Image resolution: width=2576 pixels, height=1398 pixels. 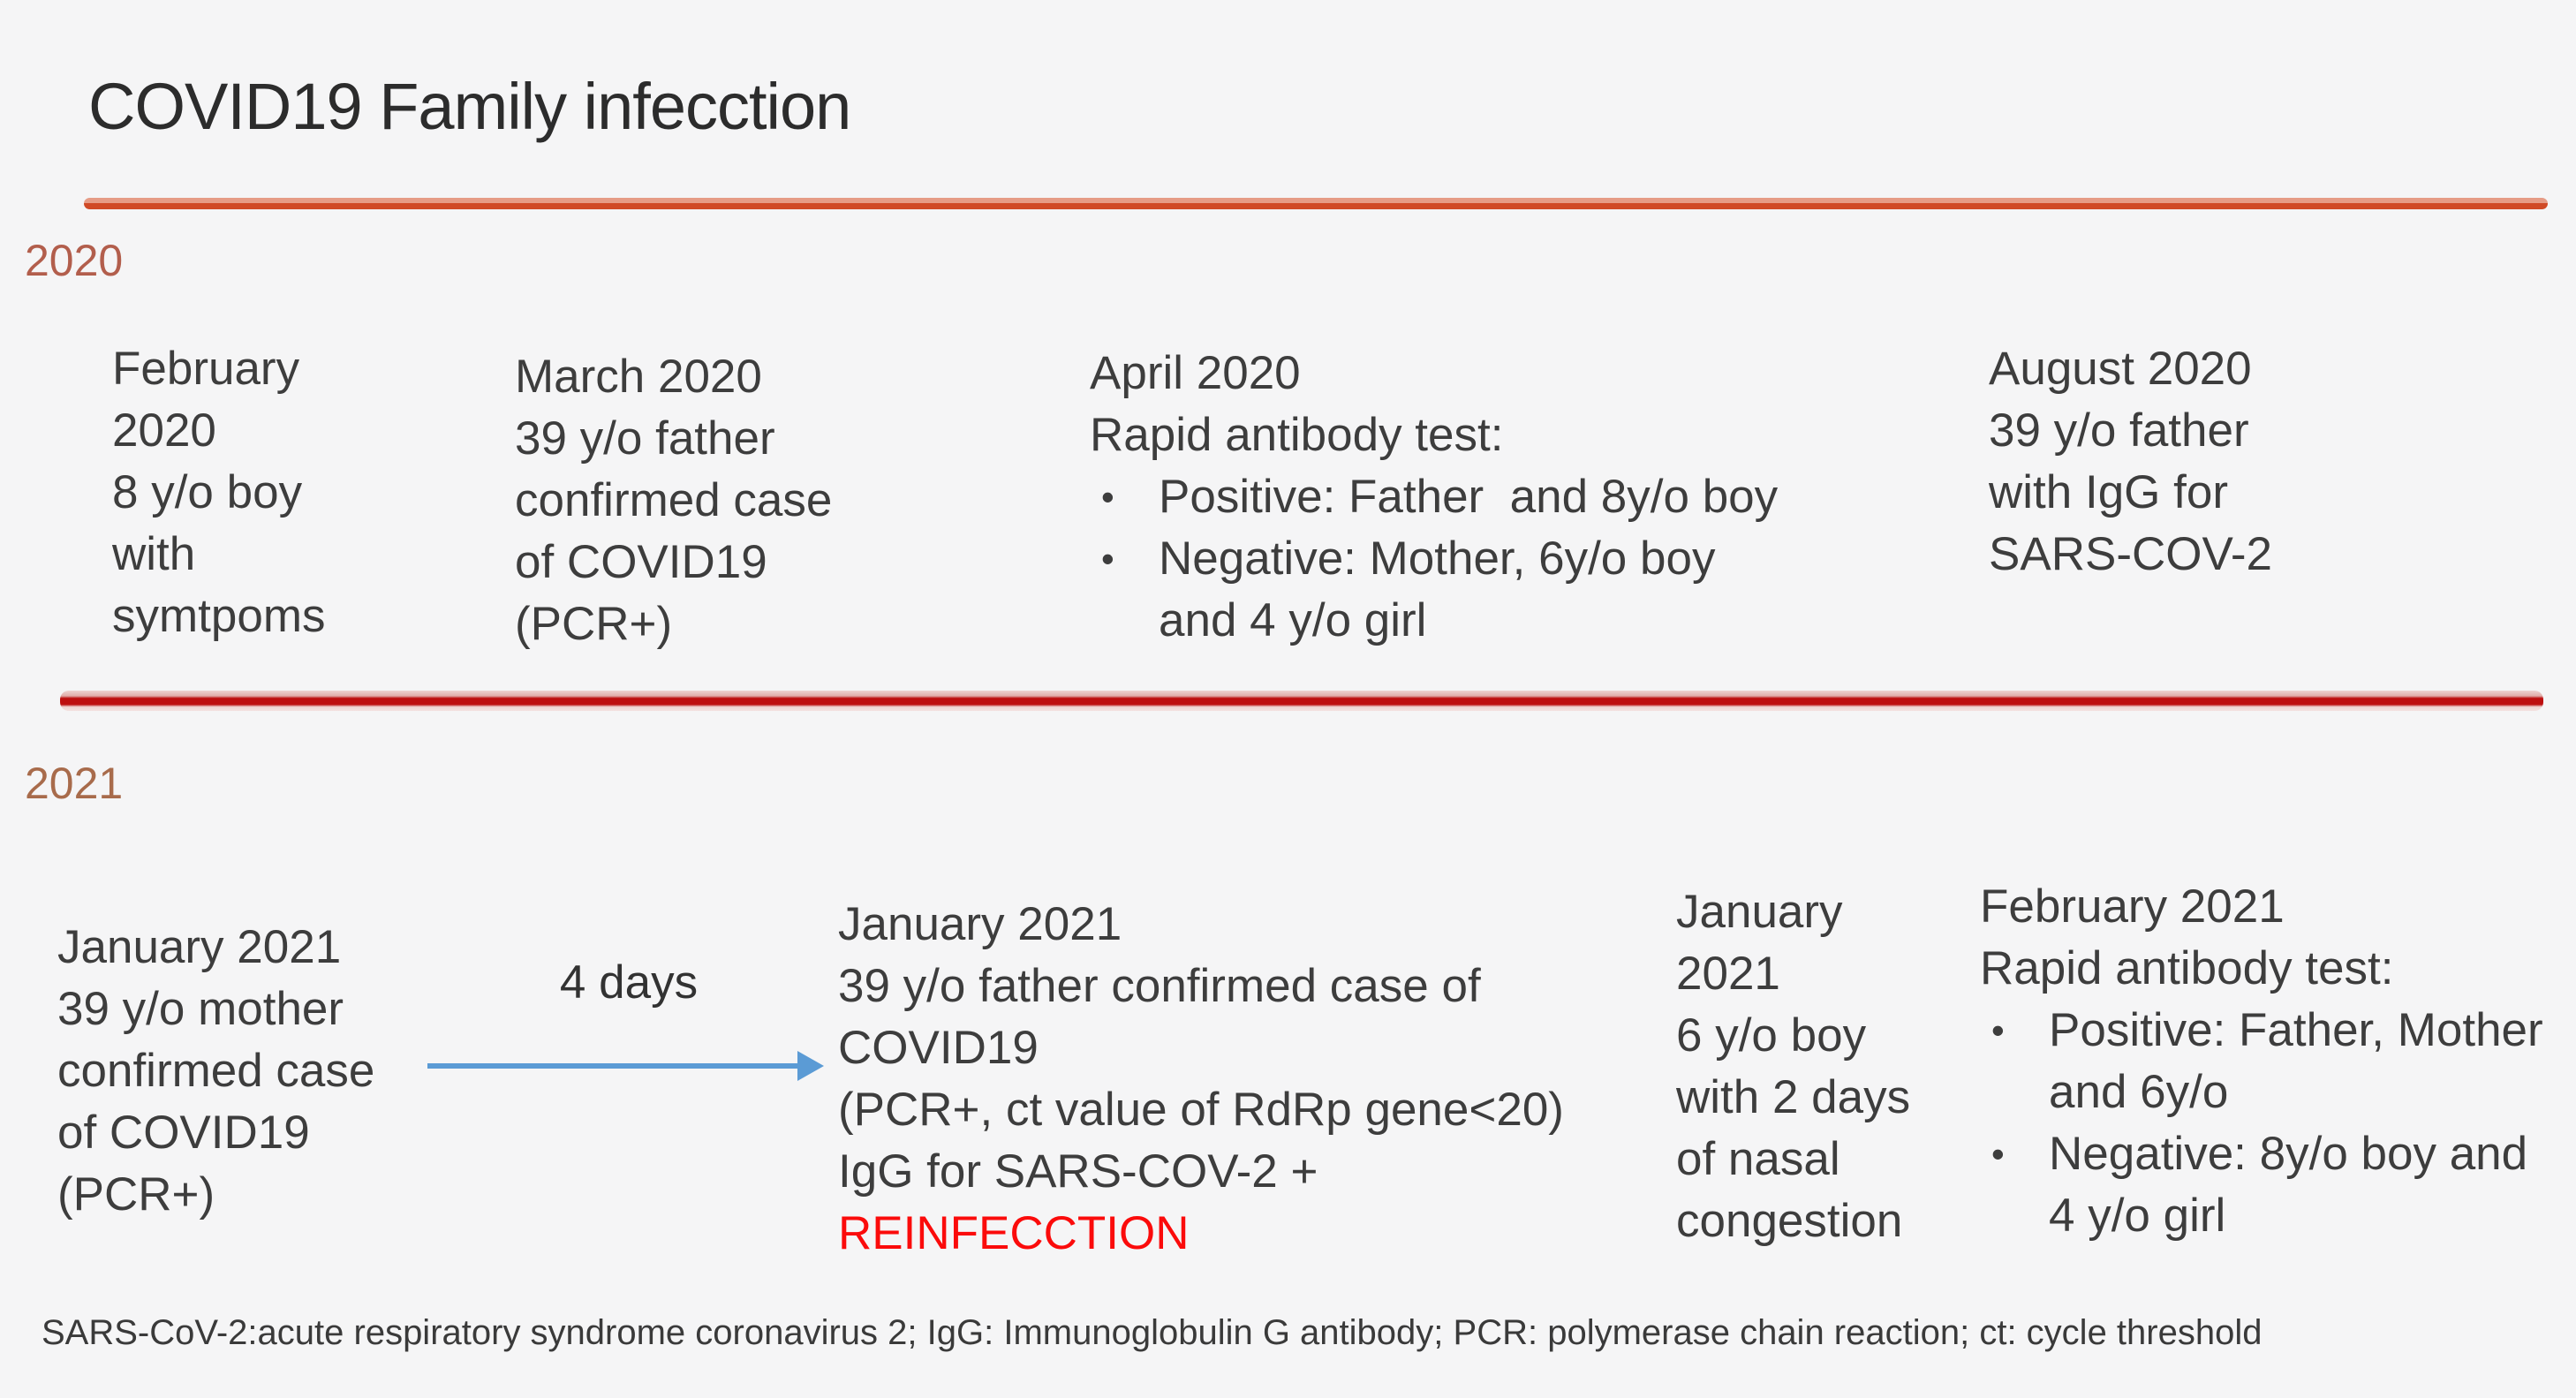 What do you see at coordinates (1301, 701) in the screenshot?
I see `divider-line-2021` at bounding box center [1301, 701].